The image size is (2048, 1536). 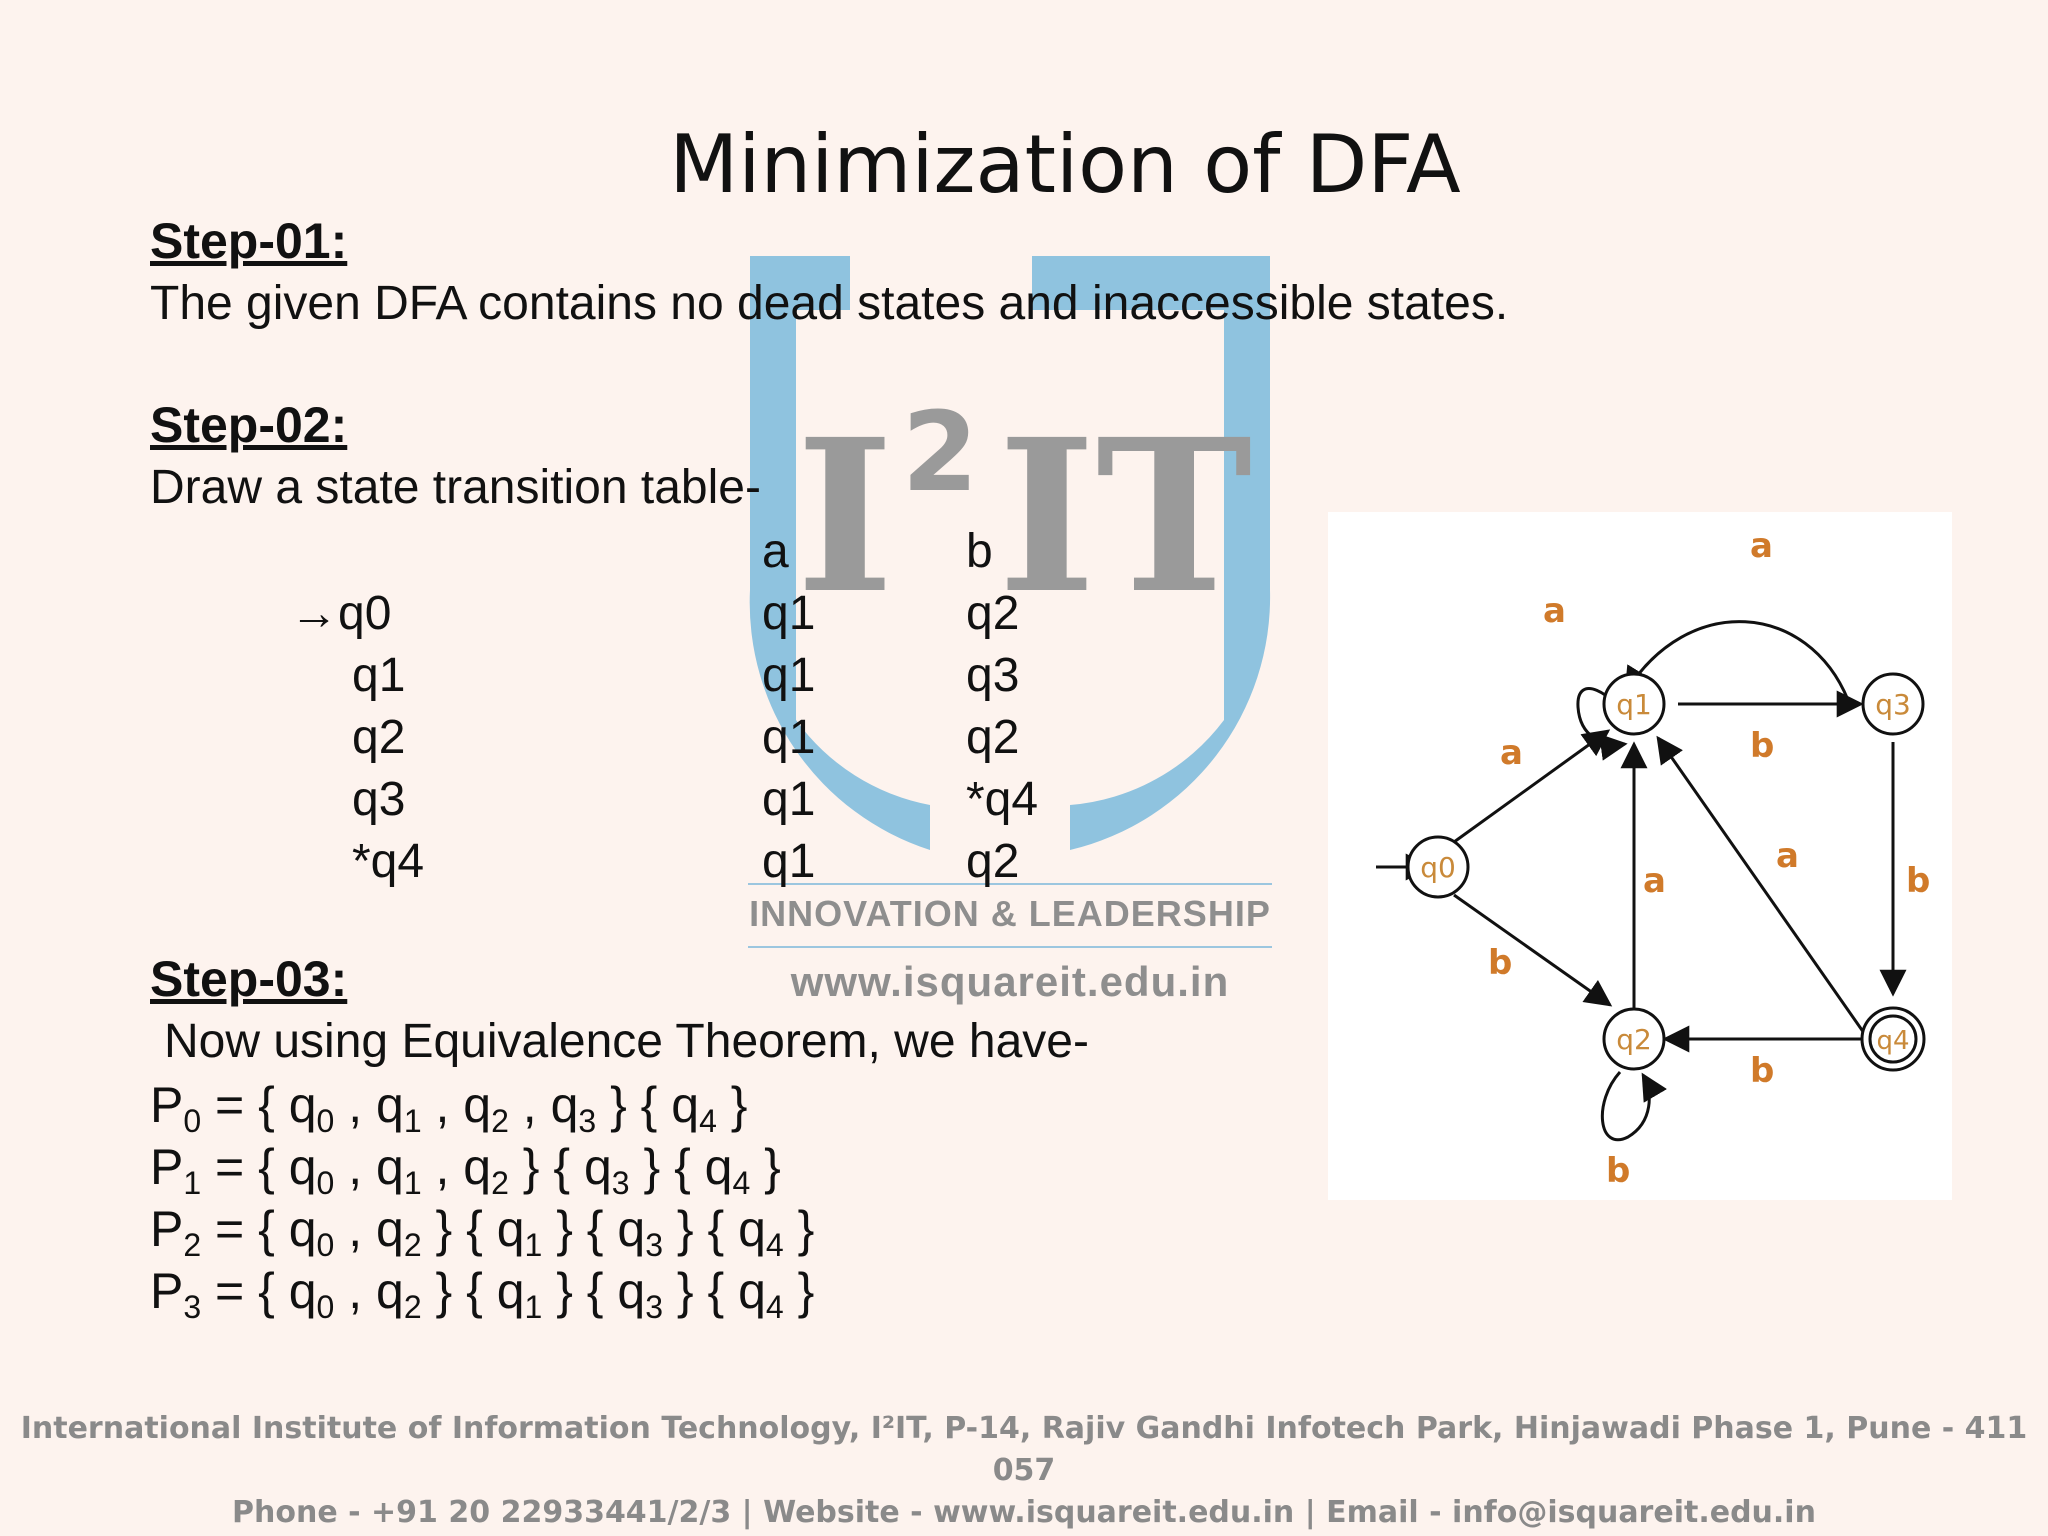 What do you see at coordinates (1533, 950) in the screenshot?
I see `edge-q0-q2` at bounding box center [1533, 950].